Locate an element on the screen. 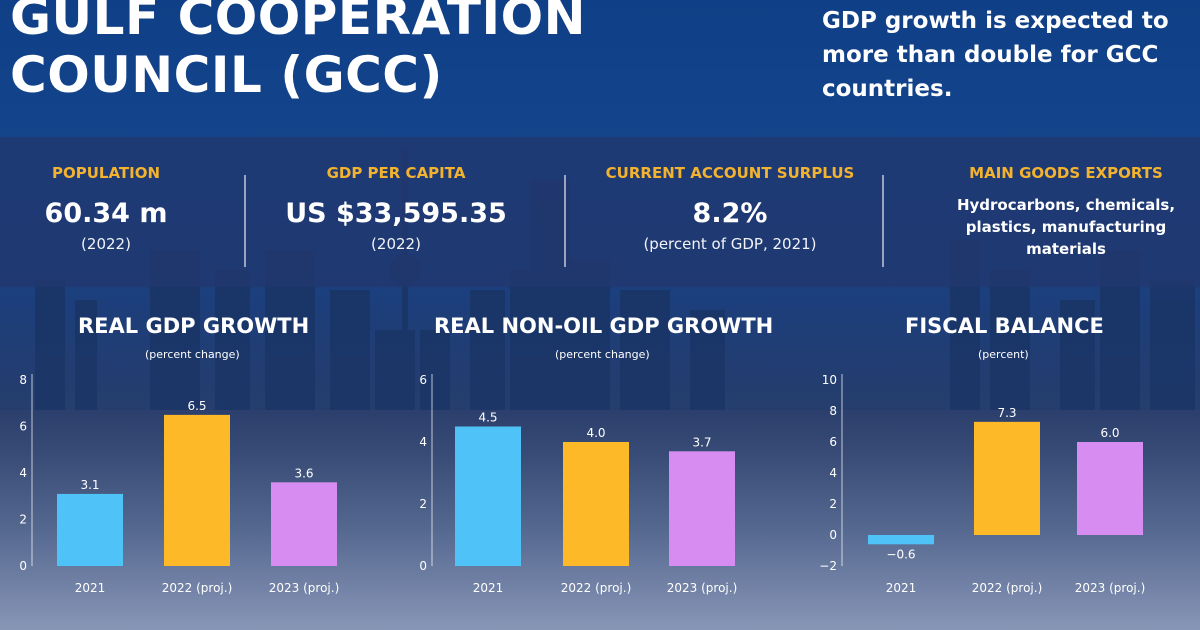 Image resolution: width=1200 pixels, height=630 pixels. chart-title: REAL NON-OIL GDP GROWTH is located at coordinates (604, 326).